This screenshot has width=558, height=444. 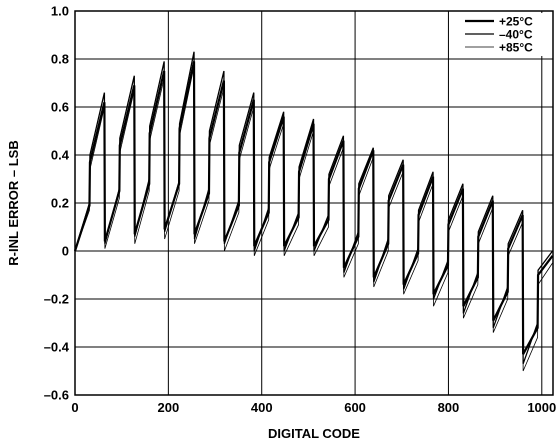 What do you see at coordinates (56, 299) in the screenshot?
I see `y-tick-label: –0.2` at bounding box center [56, 299].